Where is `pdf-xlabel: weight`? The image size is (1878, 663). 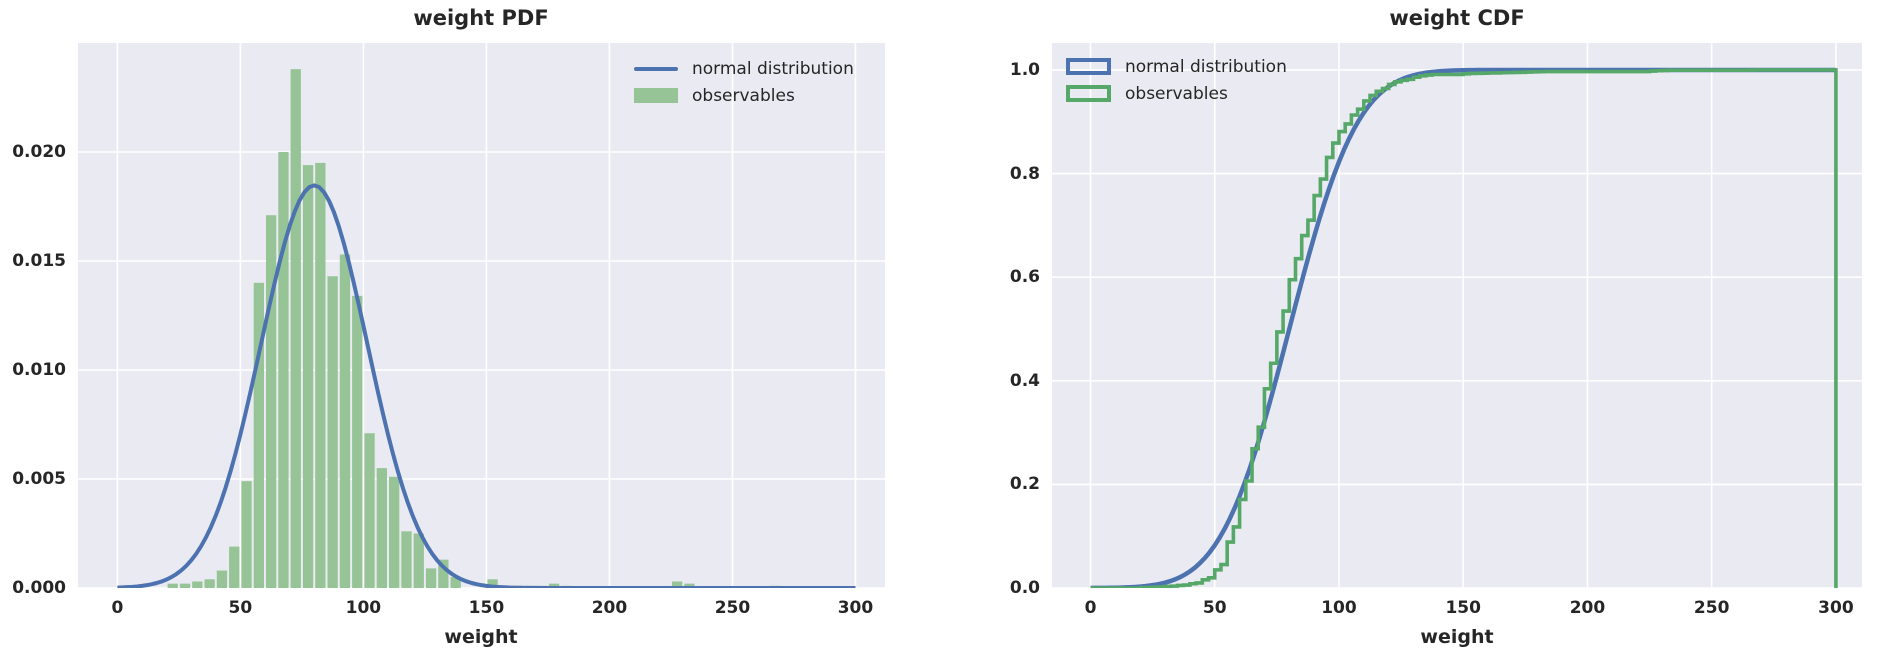 pdf-xlabel: weight is located at coordinates (481, 637).